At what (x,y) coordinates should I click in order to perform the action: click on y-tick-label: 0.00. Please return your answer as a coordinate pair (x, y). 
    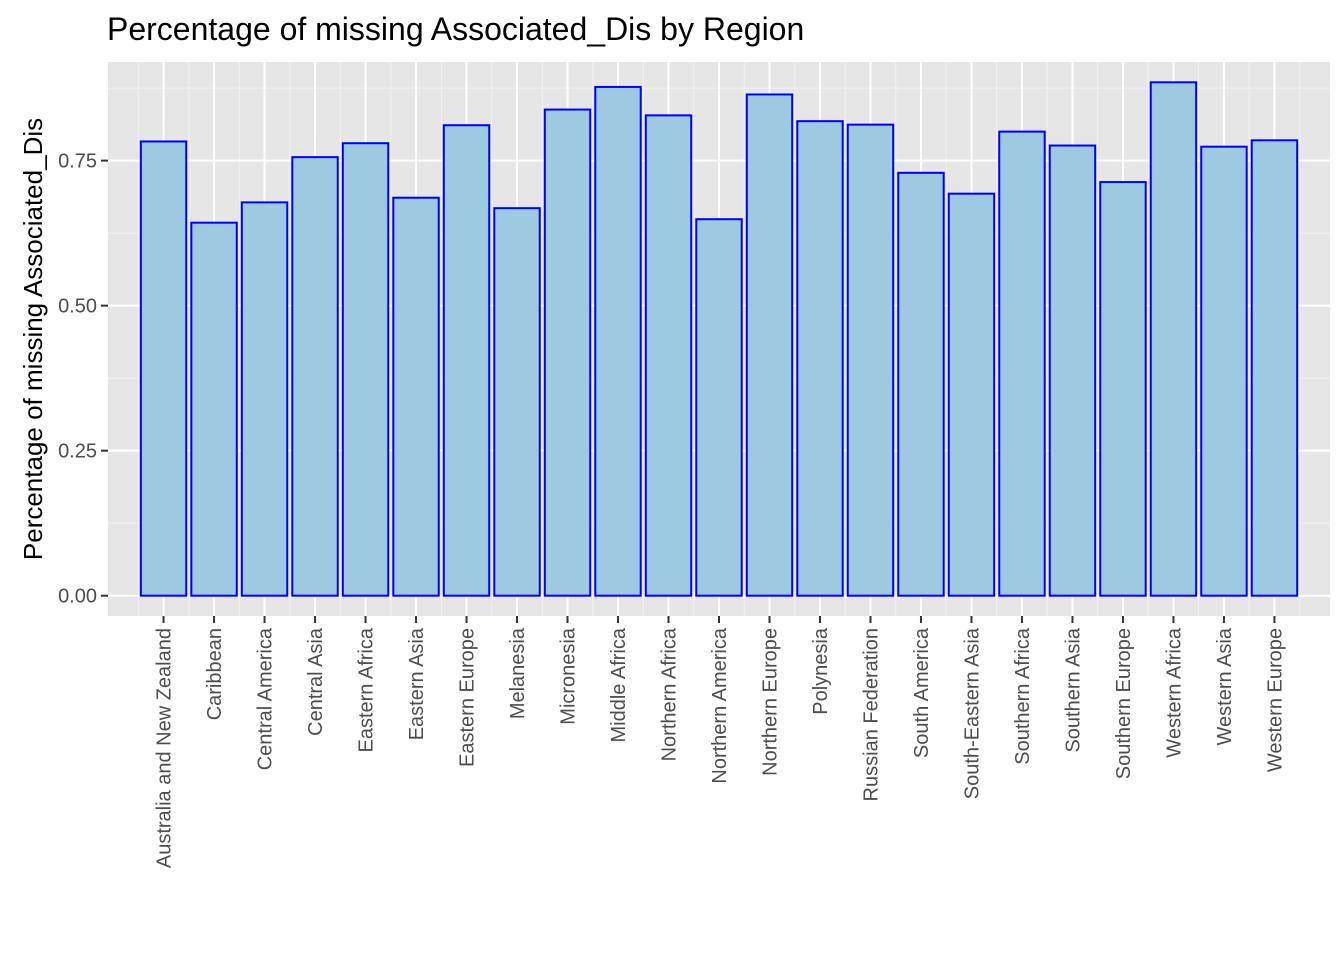
    Looking at the image, I should click on (77, 597).